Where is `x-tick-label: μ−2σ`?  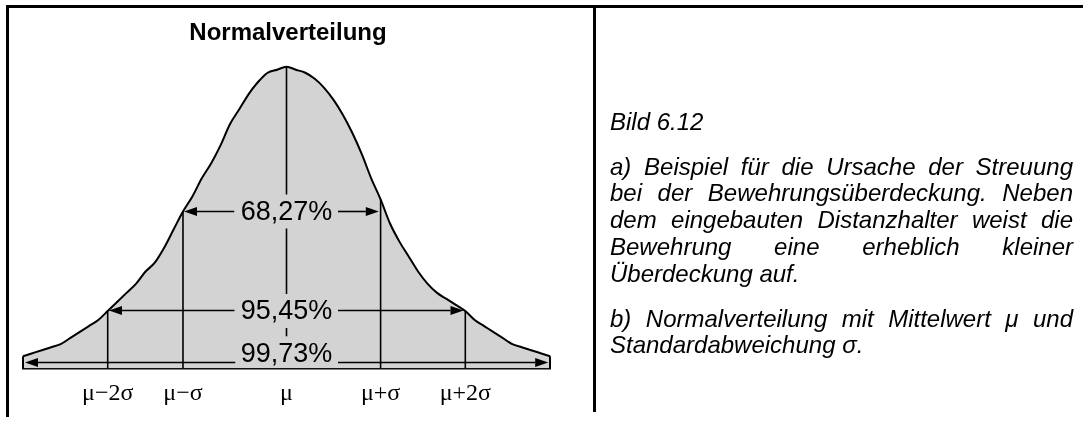
x-tick-label: μ−2σ is located at coordinates (108, 392).